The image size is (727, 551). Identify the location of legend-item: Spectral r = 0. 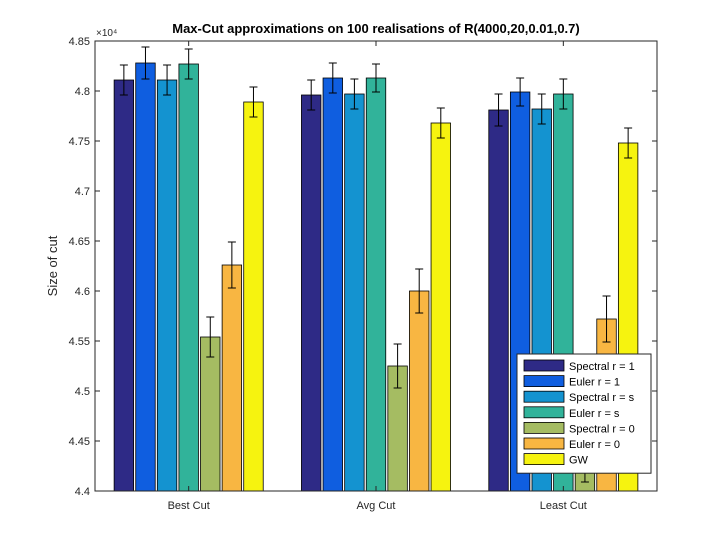
(579, 428).